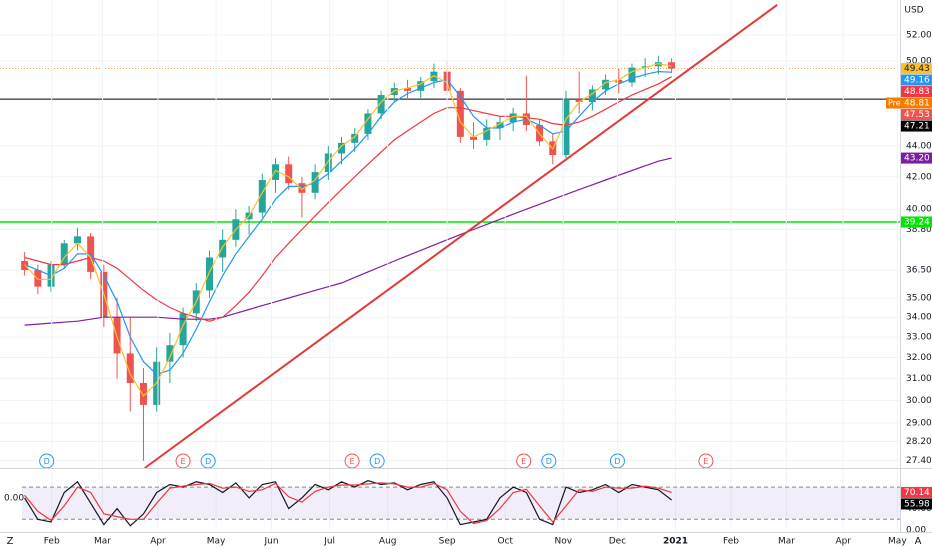 The height and width of the screenshot is (550, 932). What do you see at coordinates (329, 542) in the screenshot?
I see `x-tick-label: Jul` at bounding box center [329, 542].